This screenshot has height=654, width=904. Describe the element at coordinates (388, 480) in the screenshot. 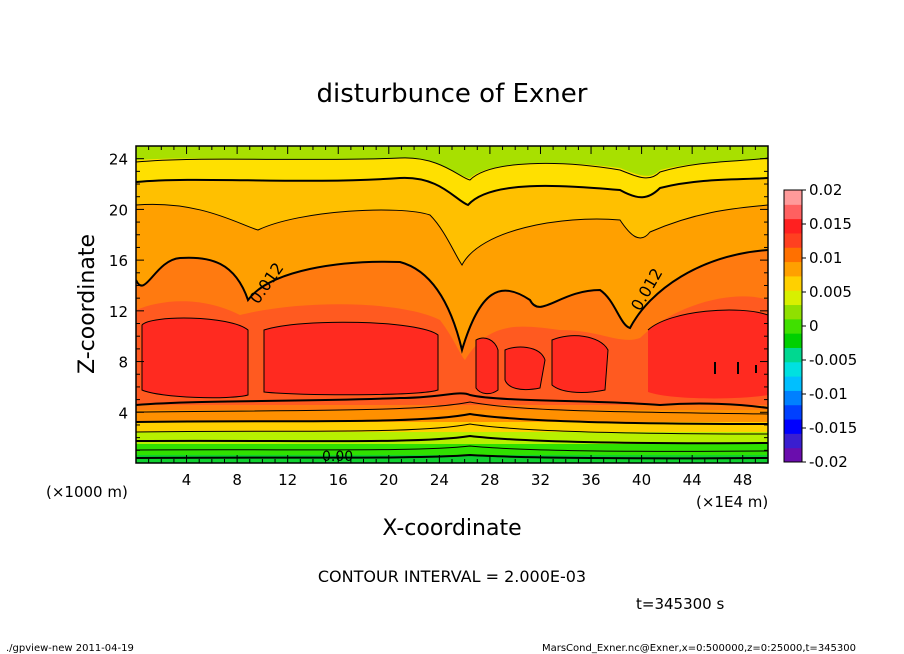

I see `x-tick-label: 20` at that location.